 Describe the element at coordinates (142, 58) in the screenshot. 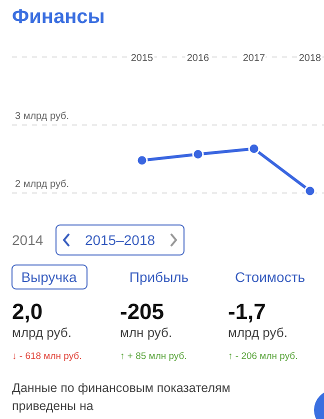

I see `x-tick-label: 2015` at that location.